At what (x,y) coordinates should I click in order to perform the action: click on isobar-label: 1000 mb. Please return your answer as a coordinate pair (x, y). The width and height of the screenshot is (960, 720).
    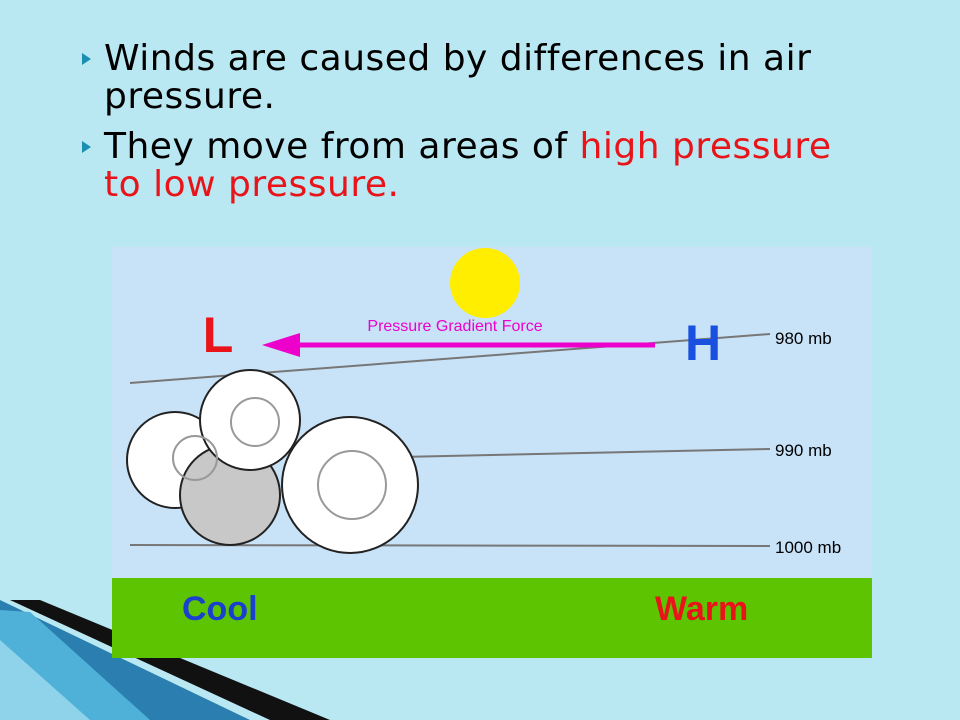
    Looking at the image, I should click on (808, 547).